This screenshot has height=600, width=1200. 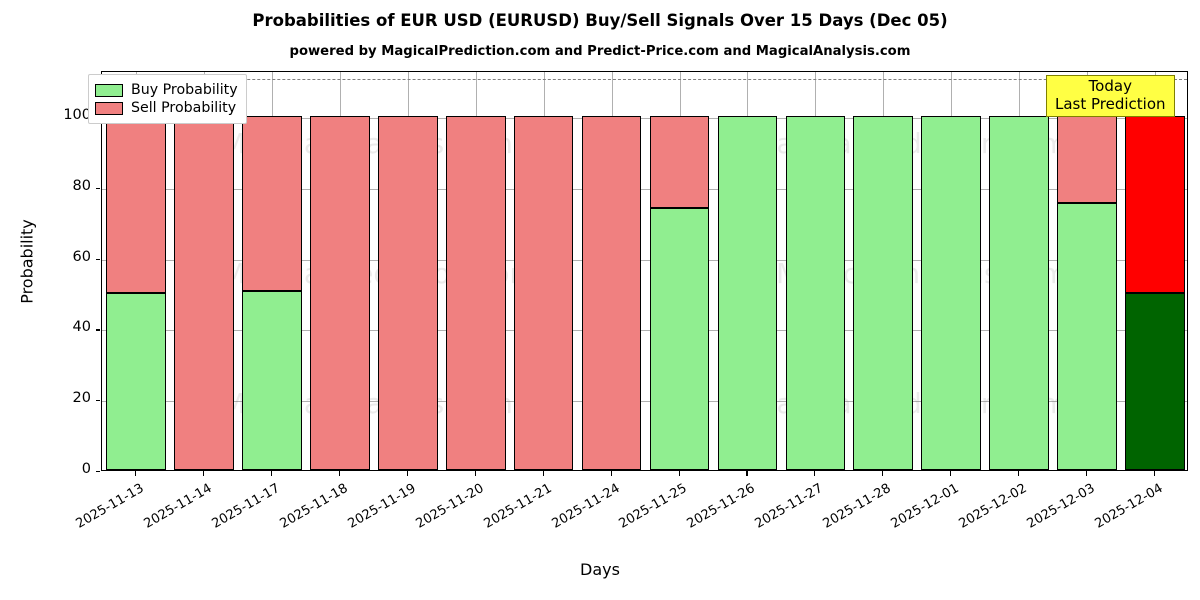 What do you see at coordinates (184, 108) in the screenshot?
I see `legend-label-sell: Sell Probability` at bounding box center [184, 108].